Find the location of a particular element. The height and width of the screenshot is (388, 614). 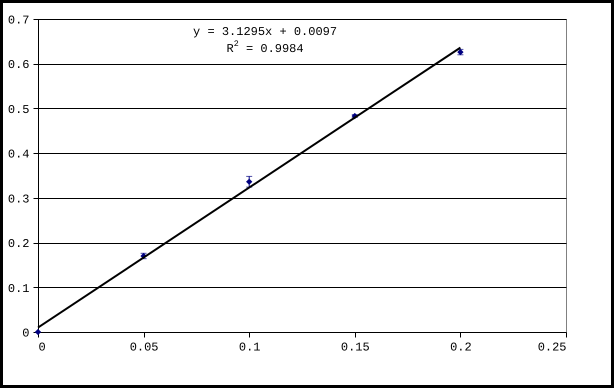

y-tick-label: 0.6 is located at coordinates (19, 65).